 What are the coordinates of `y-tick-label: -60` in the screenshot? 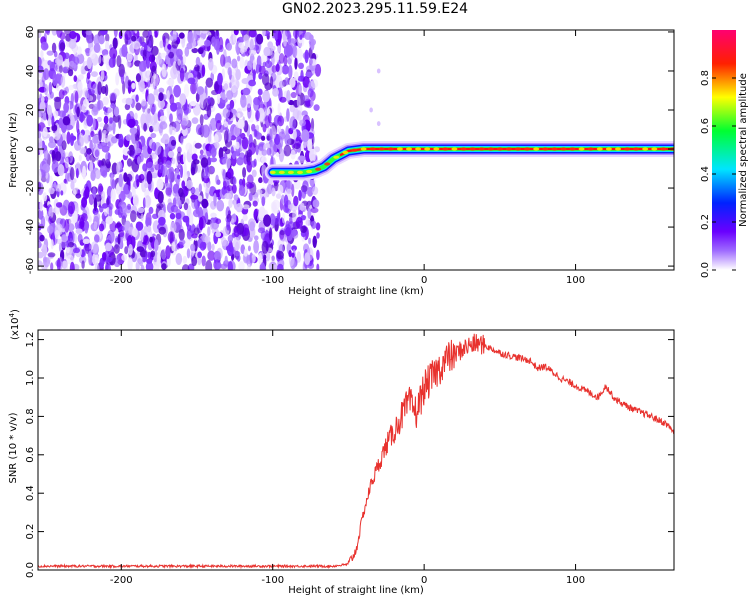 It's located at (30, 266).